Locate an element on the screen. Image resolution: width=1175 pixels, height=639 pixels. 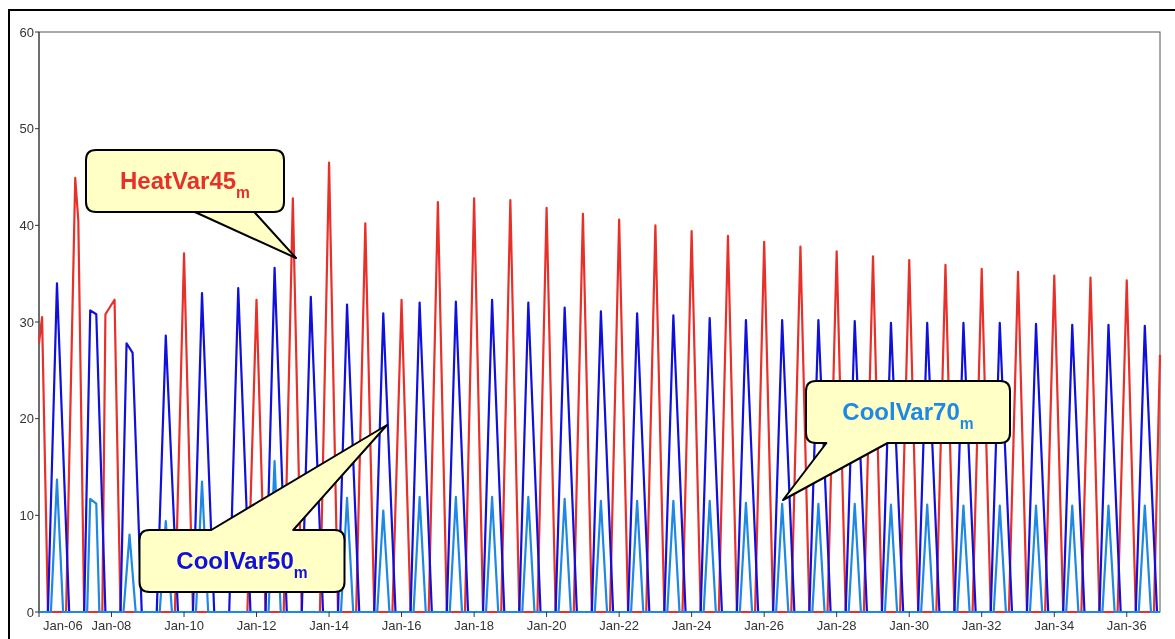
annotation: CoolVar70$_{m}$ is located at coordinates (908, 415).